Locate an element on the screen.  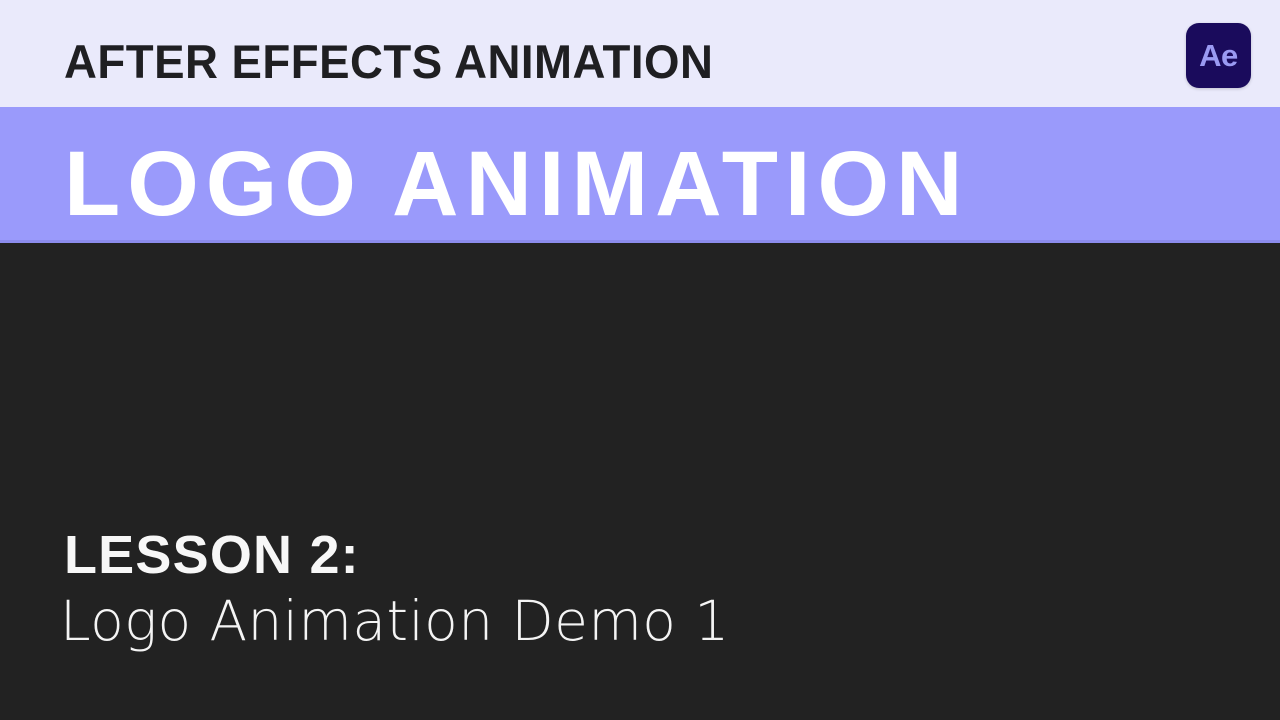
header-band: AFTER EFFECTS ANIMATION Ae is located at coordinates (640, 53).